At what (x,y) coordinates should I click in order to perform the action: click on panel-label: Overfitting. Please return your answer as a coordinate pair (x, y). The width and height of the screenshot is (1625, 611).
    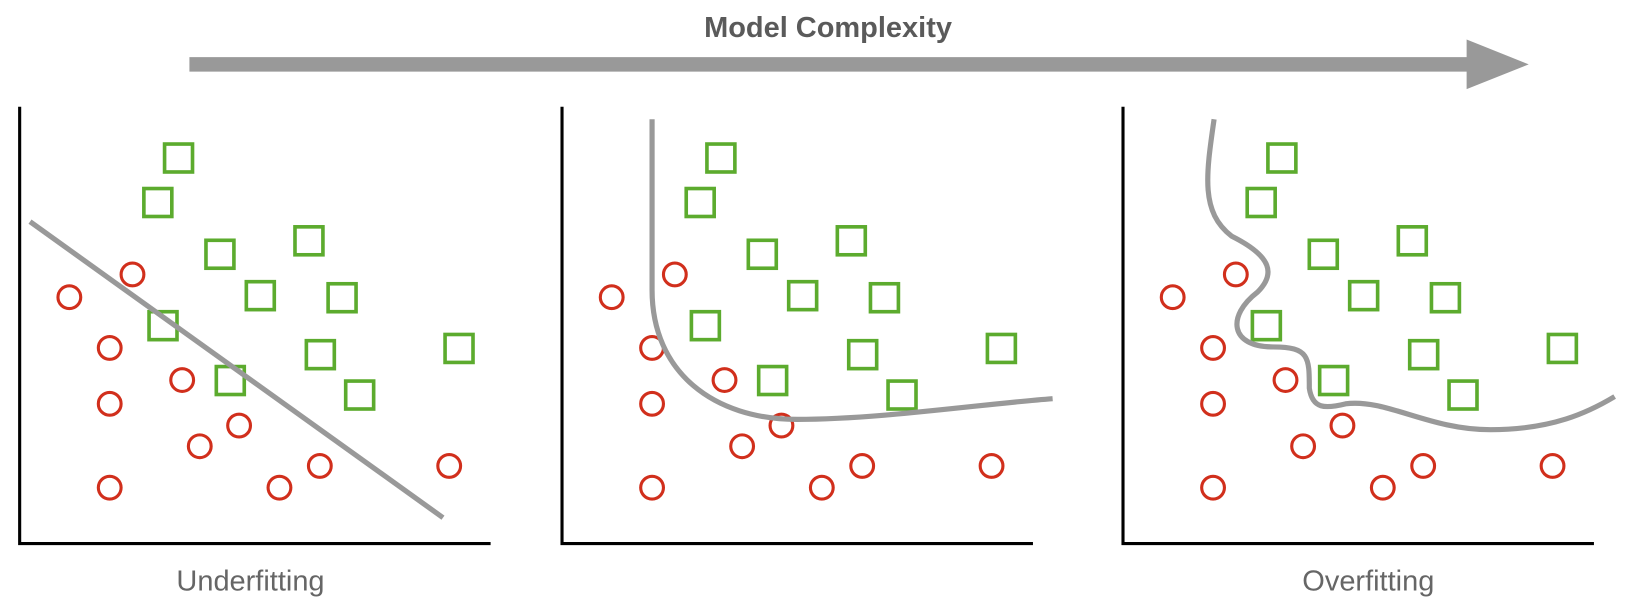
    Looking at the image, I should click on (1368, 582).